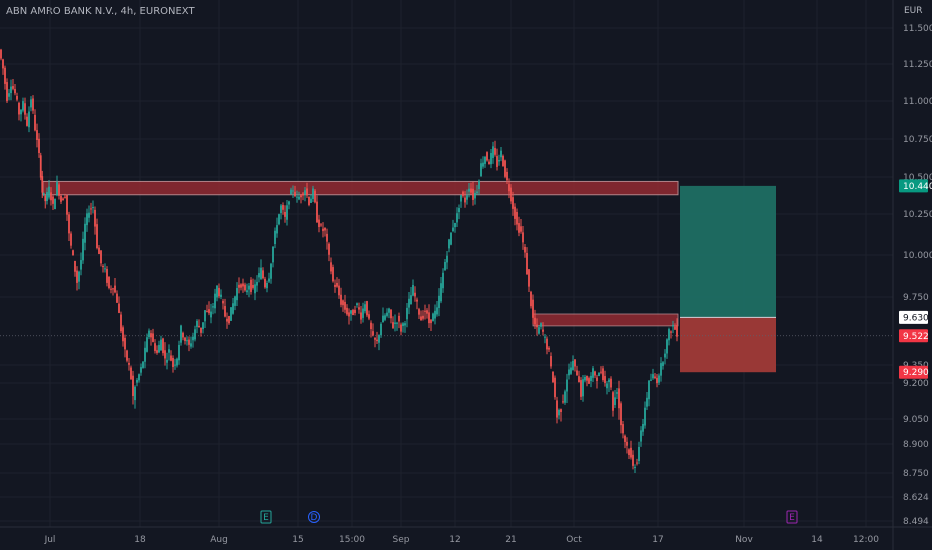 Image resolution: width=932 pixels, height=550 pixels. I want to click on price-label: 9.630, so click(916, 318).